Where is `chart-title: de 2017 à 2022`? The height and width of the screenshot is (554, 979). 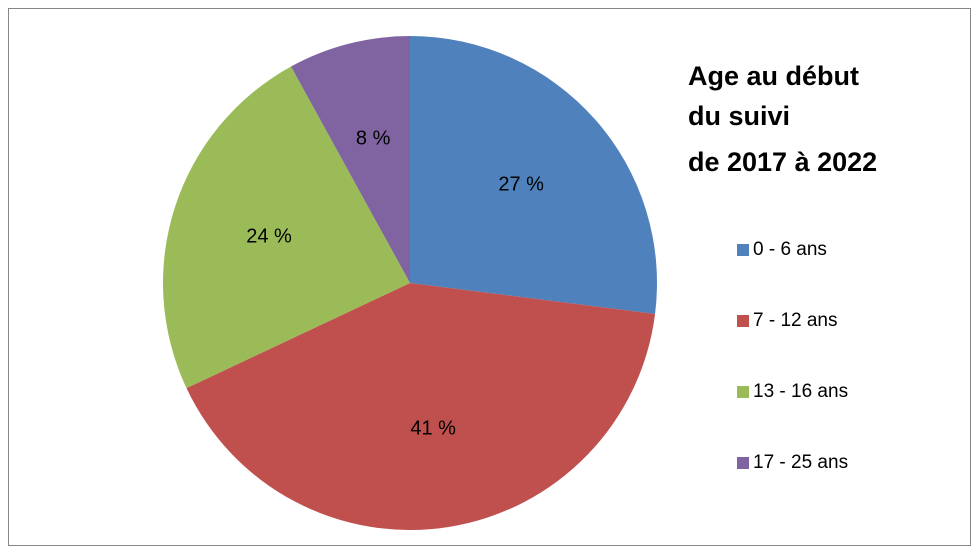
chart-title: de 2017 à 2022 is located at coordinates (782, 162).